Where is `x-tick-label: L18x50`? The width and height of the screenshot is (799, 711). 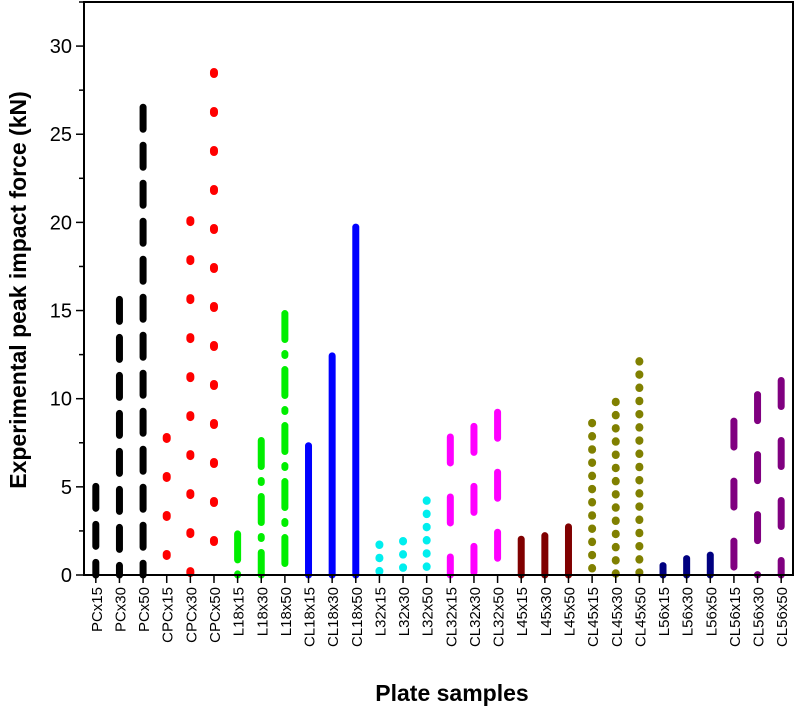
x-tick-label: L18x50 is located at coordinates (286, 611).